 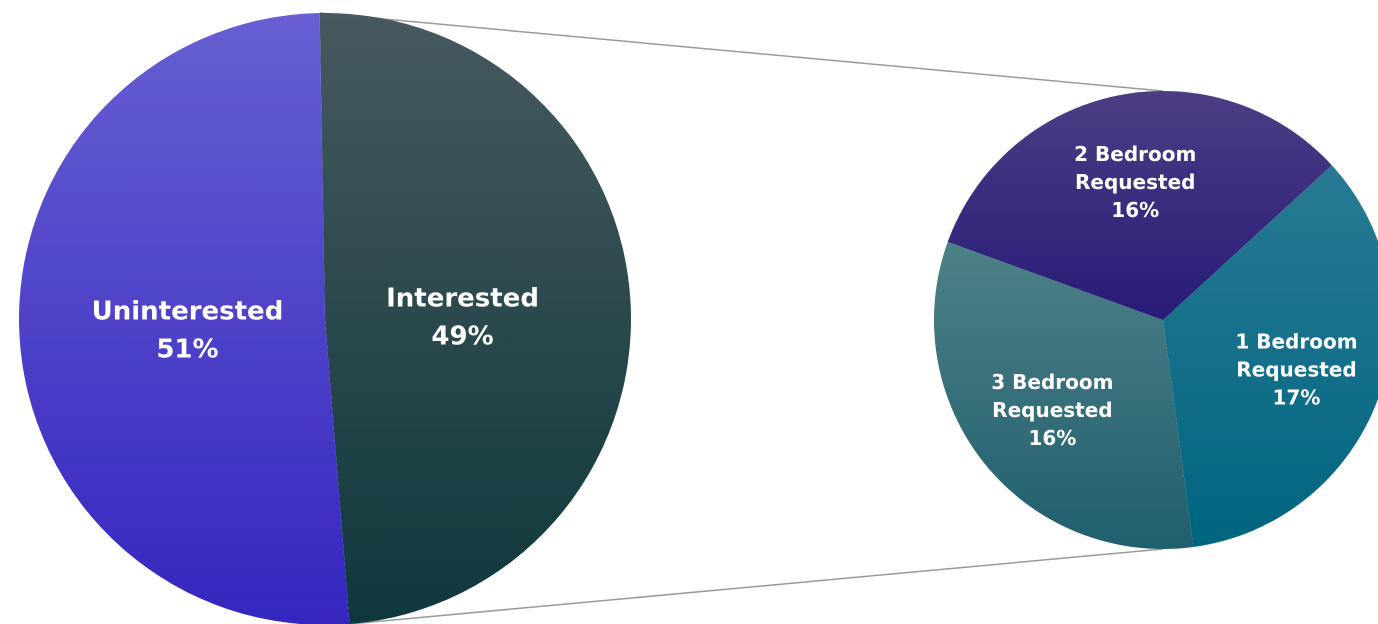 What do you see at coordinates (1296, 369) in the screenshot?
I see `label-1-bedroom: 1 Bedroom Requested 17%` at bounding box center [1296, 369].